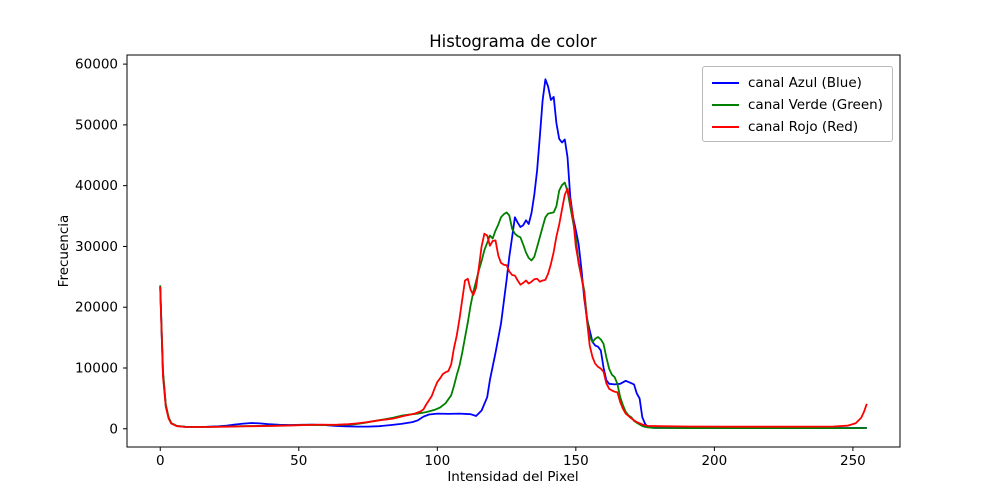 The width and height of the screenshot is (1000, 500). I want to click on y-tick-label: 0, so click(113, 429).